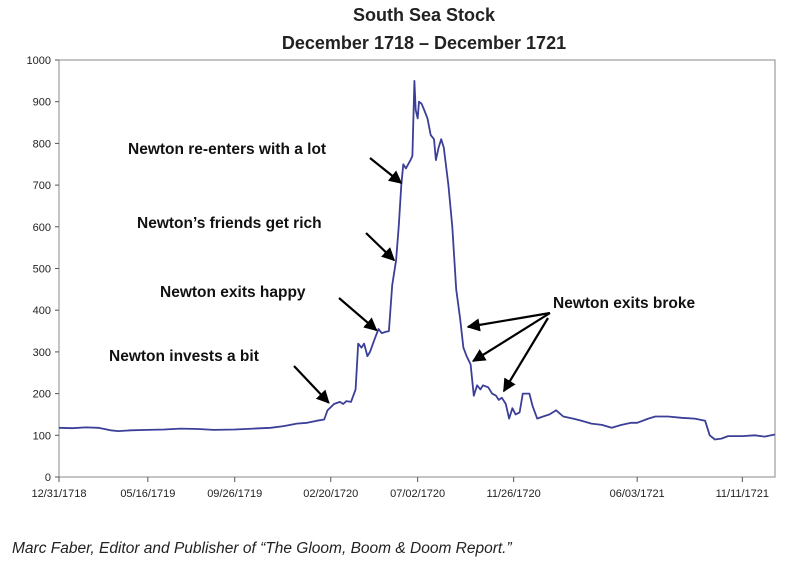 The height and width of the screenshot is (569, 787). What do you see at coordinates (424, 15) in the screenshot?
I see `chart-title: South Sea Stock` at bounding box center [424, 15].